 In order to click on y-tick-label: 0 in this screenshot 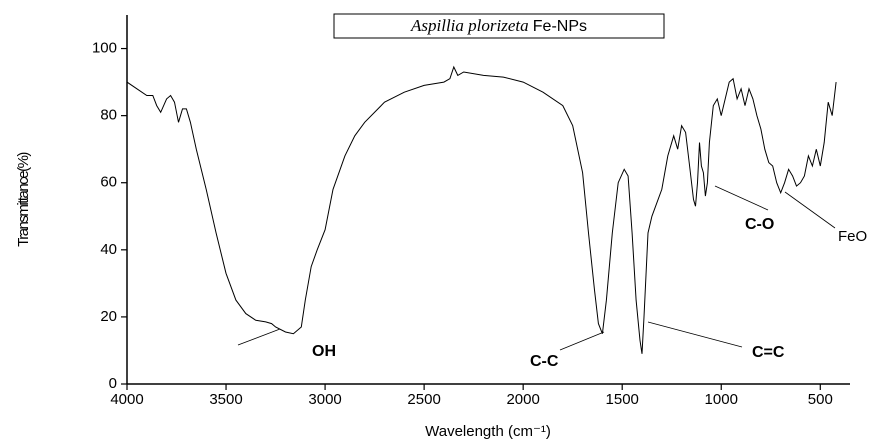, I will do `click(113, 383)`.